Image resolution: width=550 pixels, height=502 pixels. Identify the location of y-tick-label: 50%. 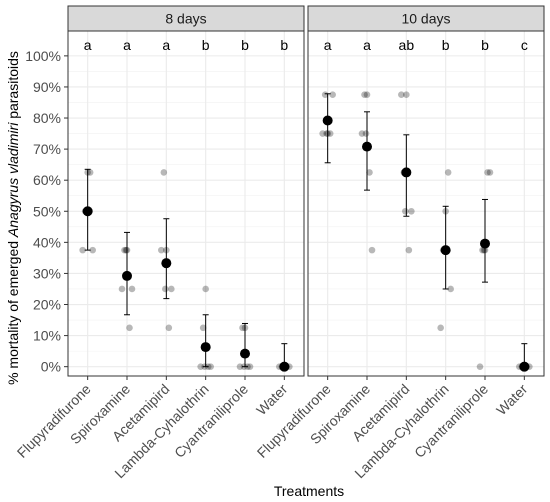
(47, 211).